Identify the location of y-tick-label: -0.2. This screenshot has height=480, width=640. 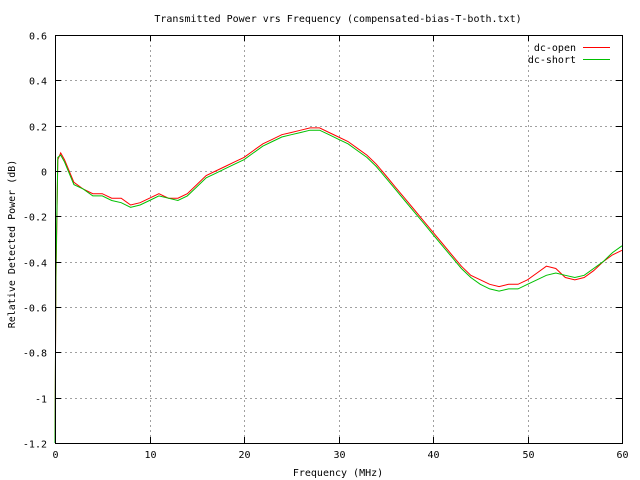
(35, 218).